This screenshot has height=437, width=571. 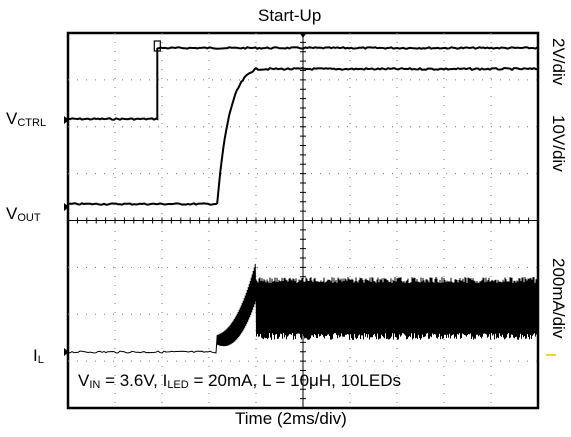 What do you see at coordinates (66, 207) in the screenshot?
I see `ground-marker-vout` at bounding box center [66, 207].